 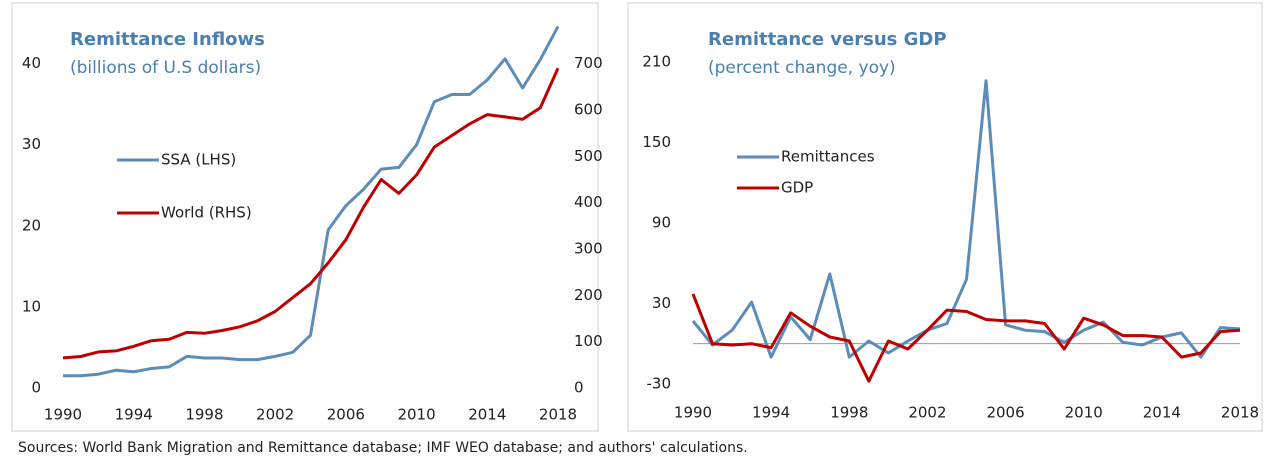 I want to click on y2-tick-label: 100, so click(x=588, y=341).